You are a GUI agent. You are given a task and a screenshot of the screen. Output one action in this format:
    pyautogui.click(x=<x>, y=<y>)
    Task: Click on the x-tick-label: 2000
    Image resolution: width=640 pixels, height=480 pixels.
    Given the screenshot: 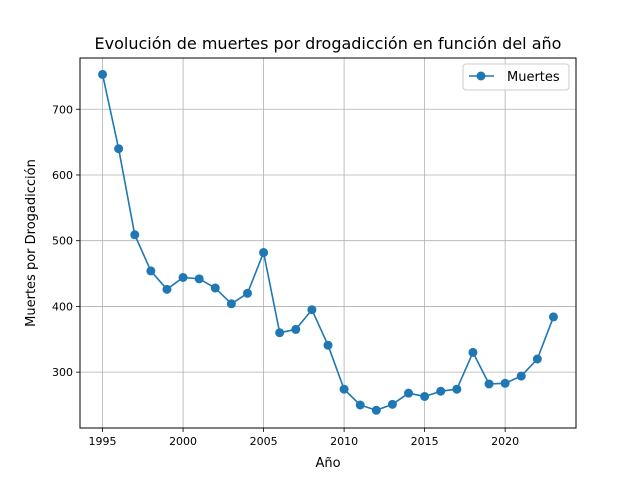 What is the action you would take?
    pyautogui.click(x=183, y=441)
    